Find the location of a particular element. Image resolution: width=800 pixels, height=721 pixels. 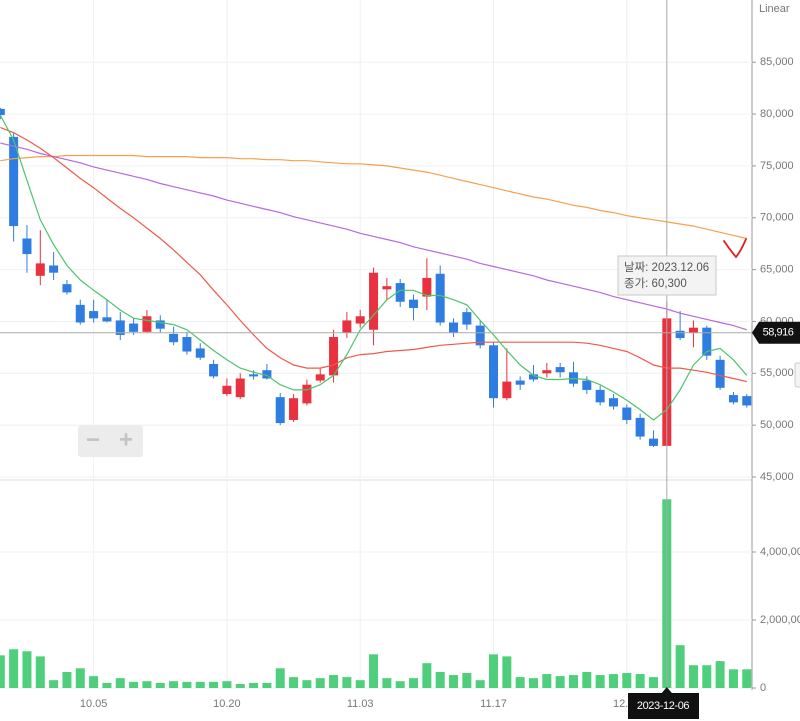

y-tick-label: 4,000,000 is located at coordinates (780, 552).